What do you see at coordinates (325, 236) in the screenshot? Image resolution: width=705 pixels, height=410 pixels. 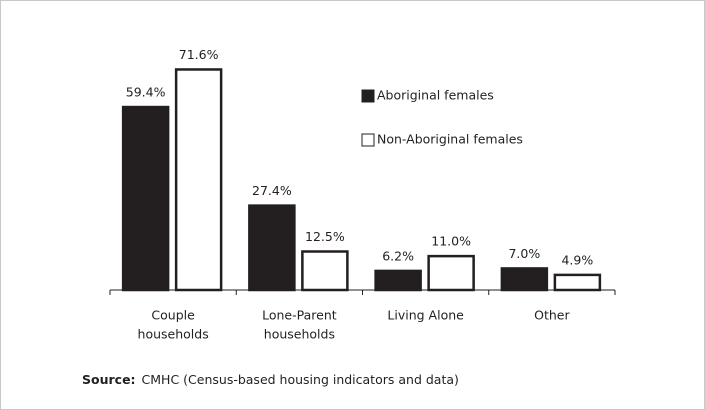 I see `value-label: 12.5%` at bounding box center [325, 236].